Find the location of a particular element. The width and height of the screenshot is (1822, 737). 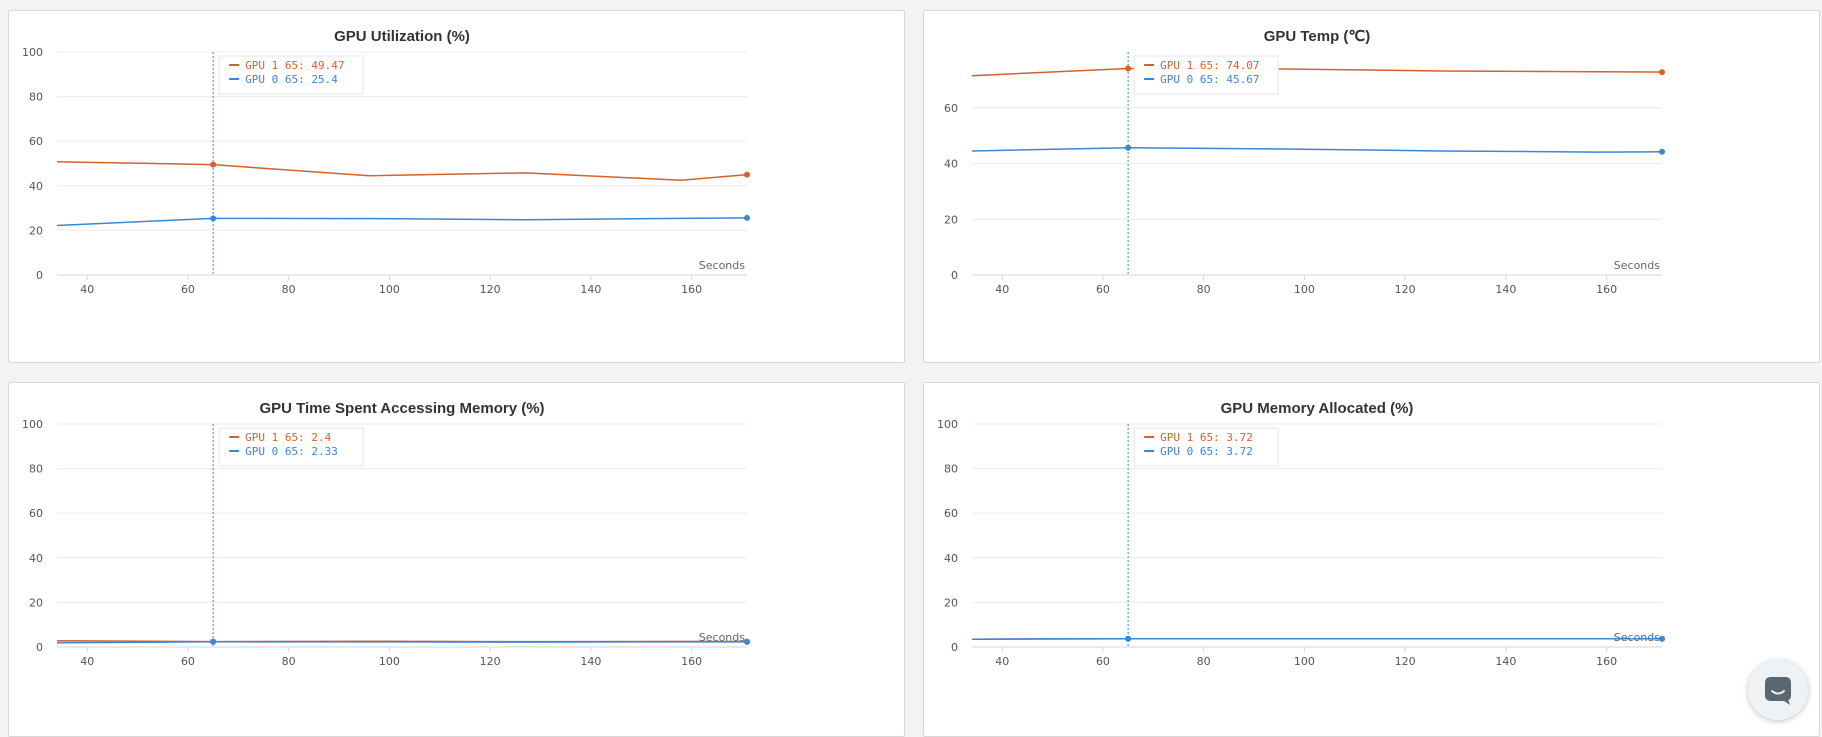

tooltip-entry: GPU 1 65: 74.07 is located at coordinates (1209, 65).